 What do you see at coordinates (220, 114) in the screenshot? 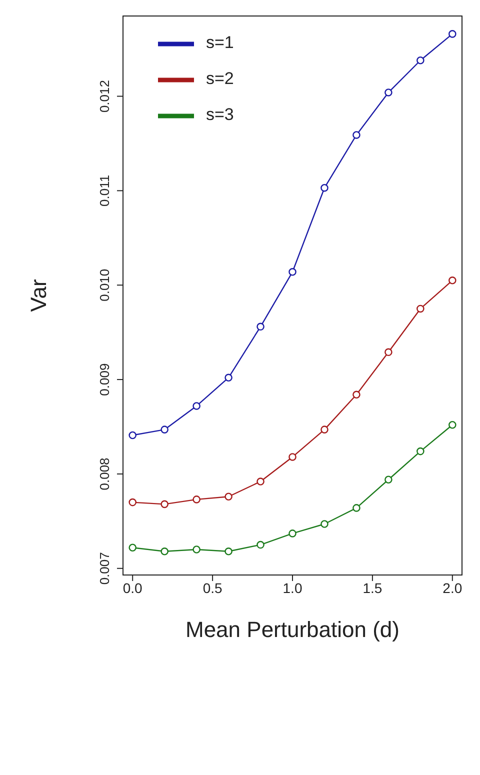
I see `legend-label: s=3` at bounding box center [220, 114].